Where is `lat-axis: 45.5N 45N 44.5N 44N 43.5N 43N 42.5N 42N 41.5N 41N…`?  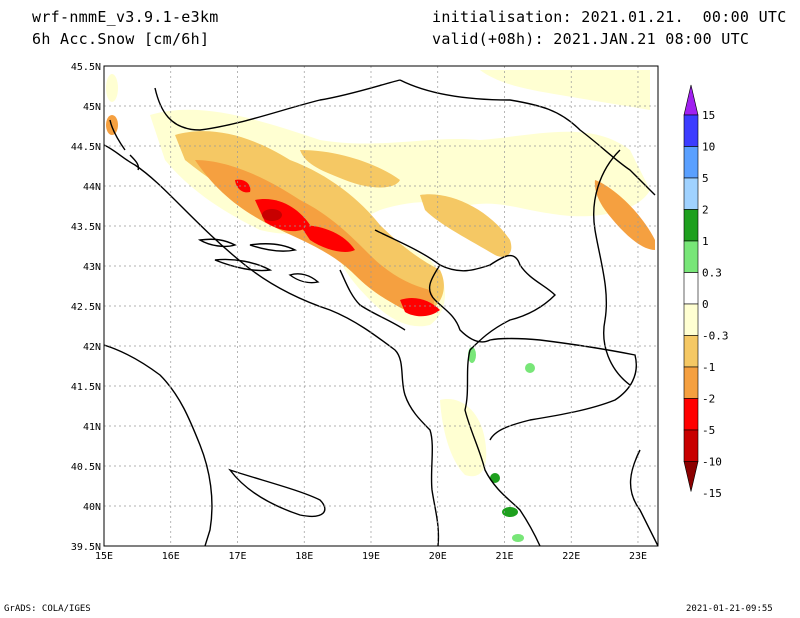 lat-axis: 45.5N 45N 44.5N 44N 43.5N 43N 42.5N 42N 41.5N 41N… is located at coordinates (86, 307).